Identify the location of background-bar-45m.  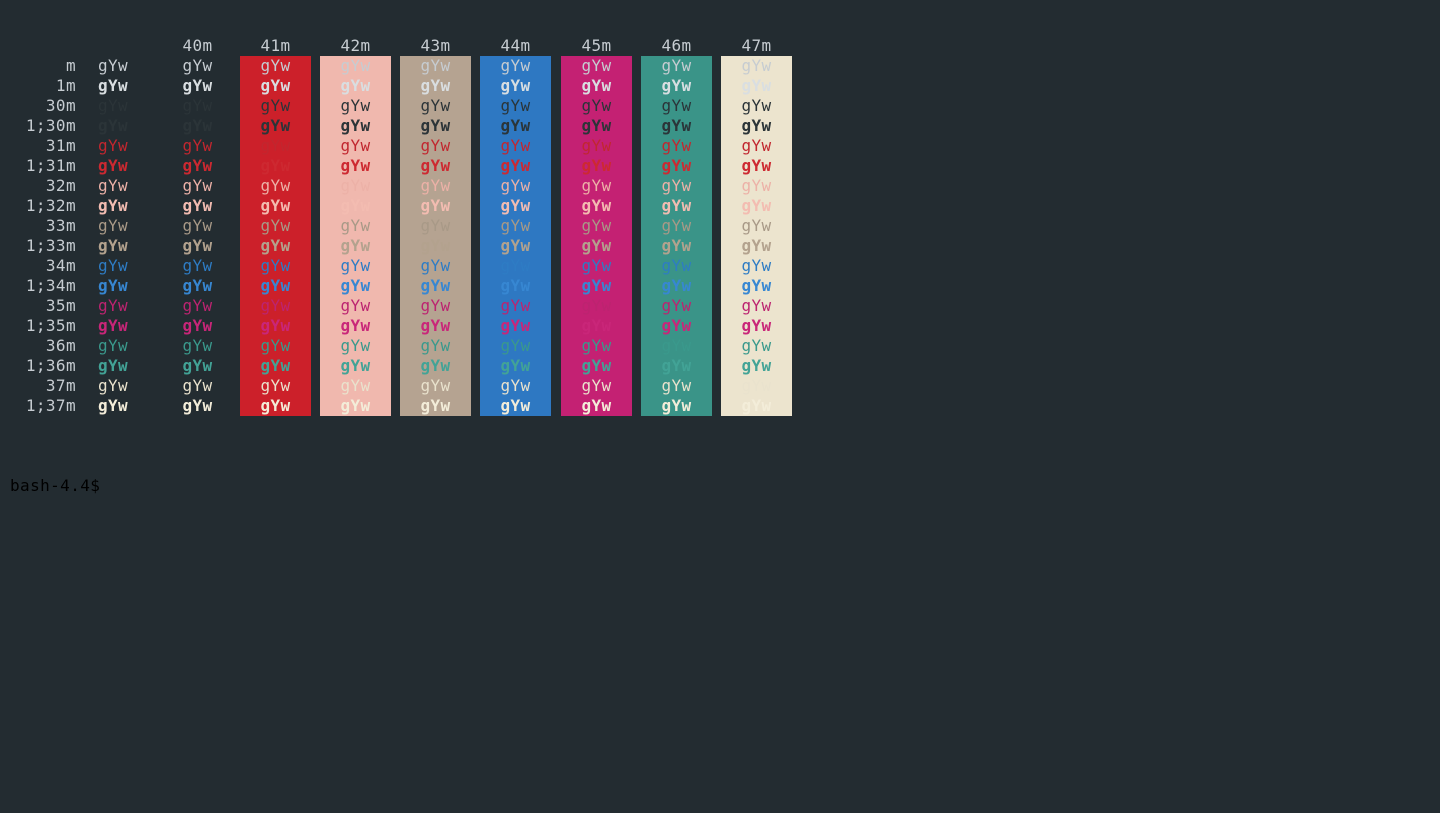
(596, 236).